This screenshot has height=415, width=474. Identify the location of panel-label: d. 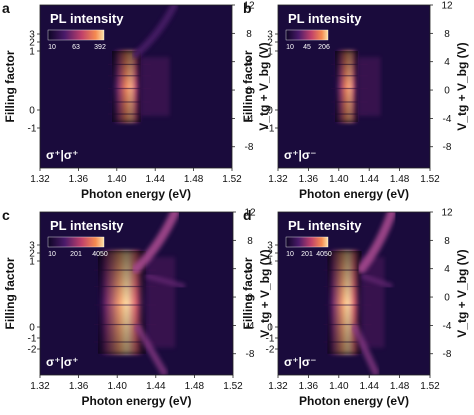
(247, 215).